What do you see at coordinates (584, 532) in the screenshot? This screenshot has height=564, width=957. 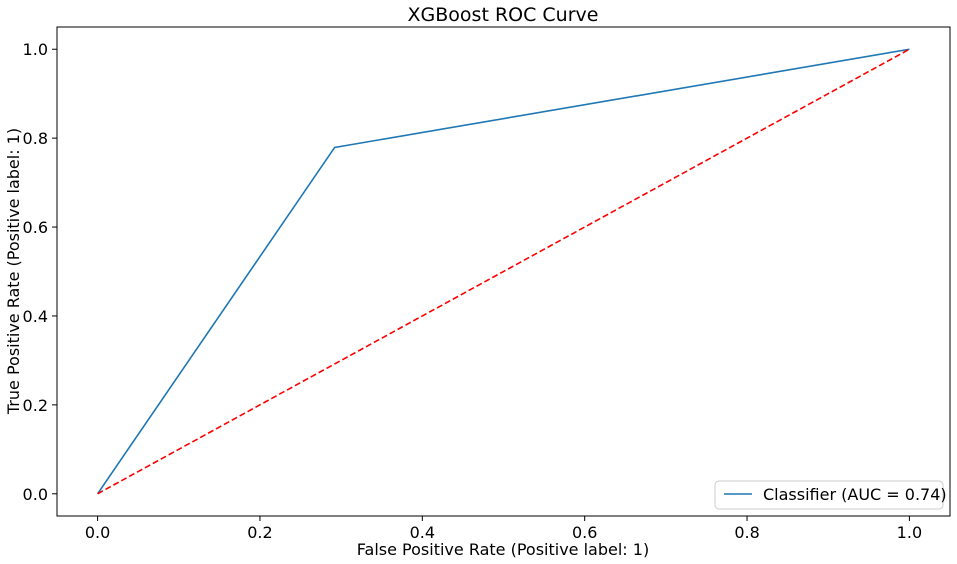 I see `x-tick-label: 0.6` at bounding box center [584, 532].